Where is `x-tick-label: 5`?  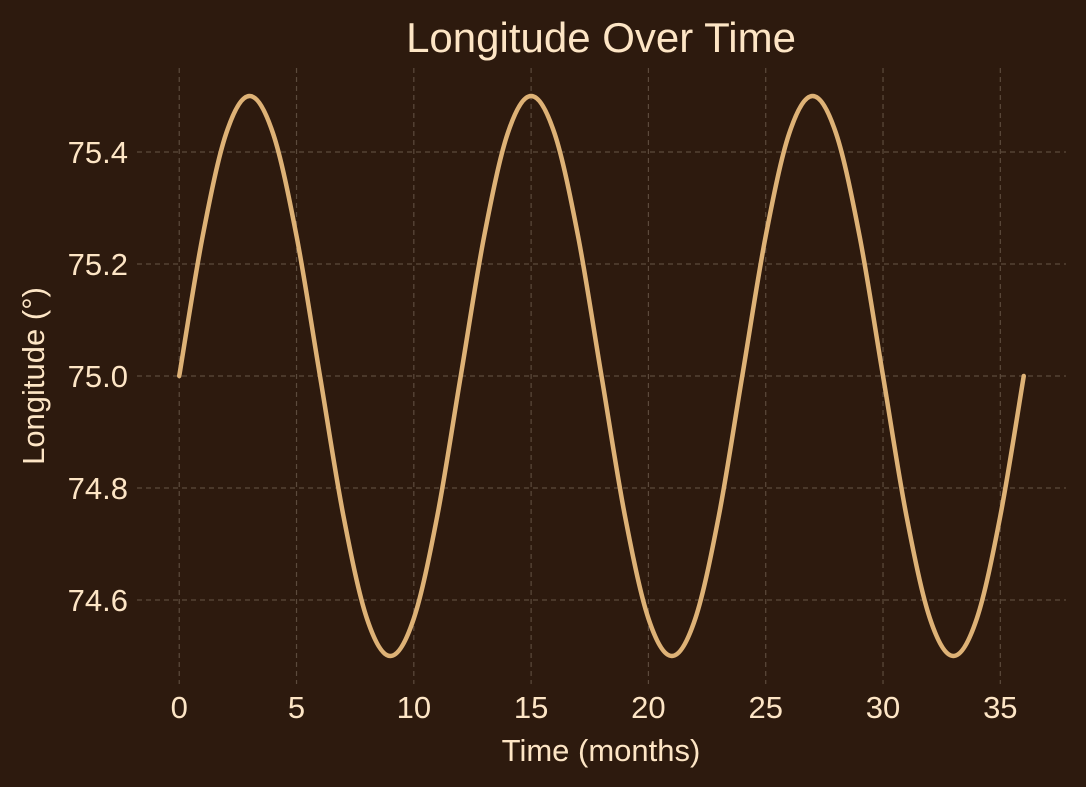
x-tick-label: 5 is located at coordinates (296, 707).